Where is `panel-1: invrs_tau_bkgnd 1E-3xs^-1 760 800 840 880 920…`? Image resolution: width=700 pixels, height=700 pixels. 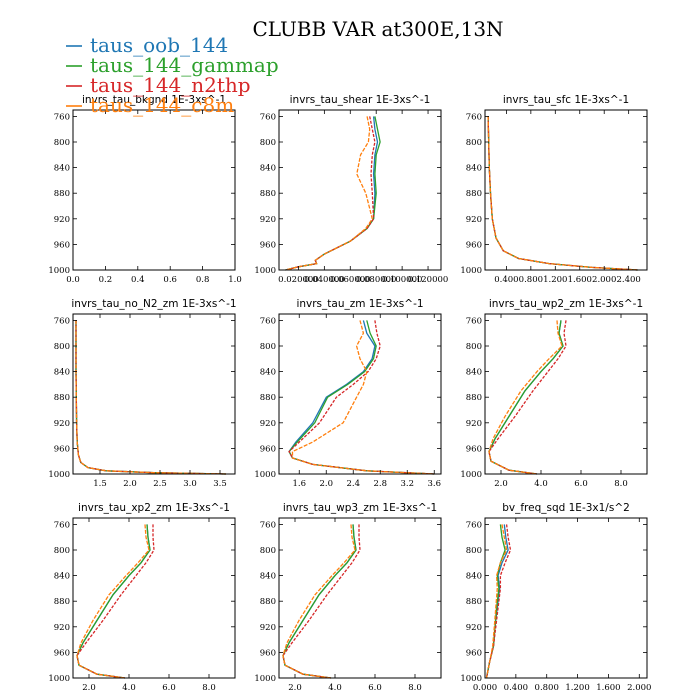
panel-1: invrs_tau_bkgnd 1E-3xs^-1 760 800 840 880 920… is located at coordinates (144, 189).